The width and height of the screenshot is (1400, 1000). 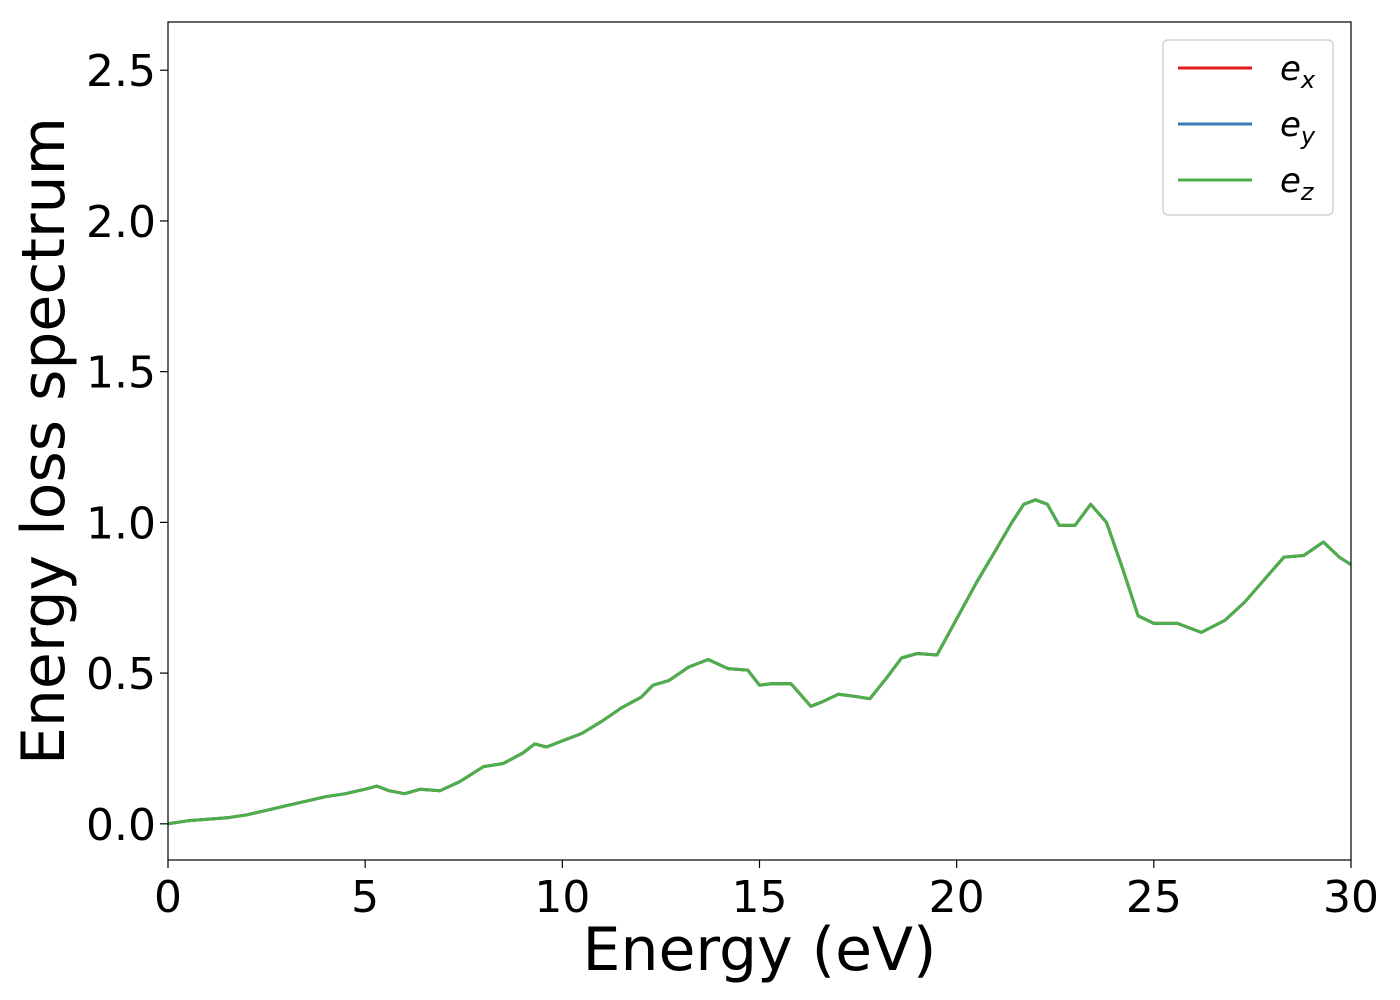 What do you see at coordinates (121, 674) in the screenshot?
I see `y-tick-label: 0.5` at bounding box center [121, 674].